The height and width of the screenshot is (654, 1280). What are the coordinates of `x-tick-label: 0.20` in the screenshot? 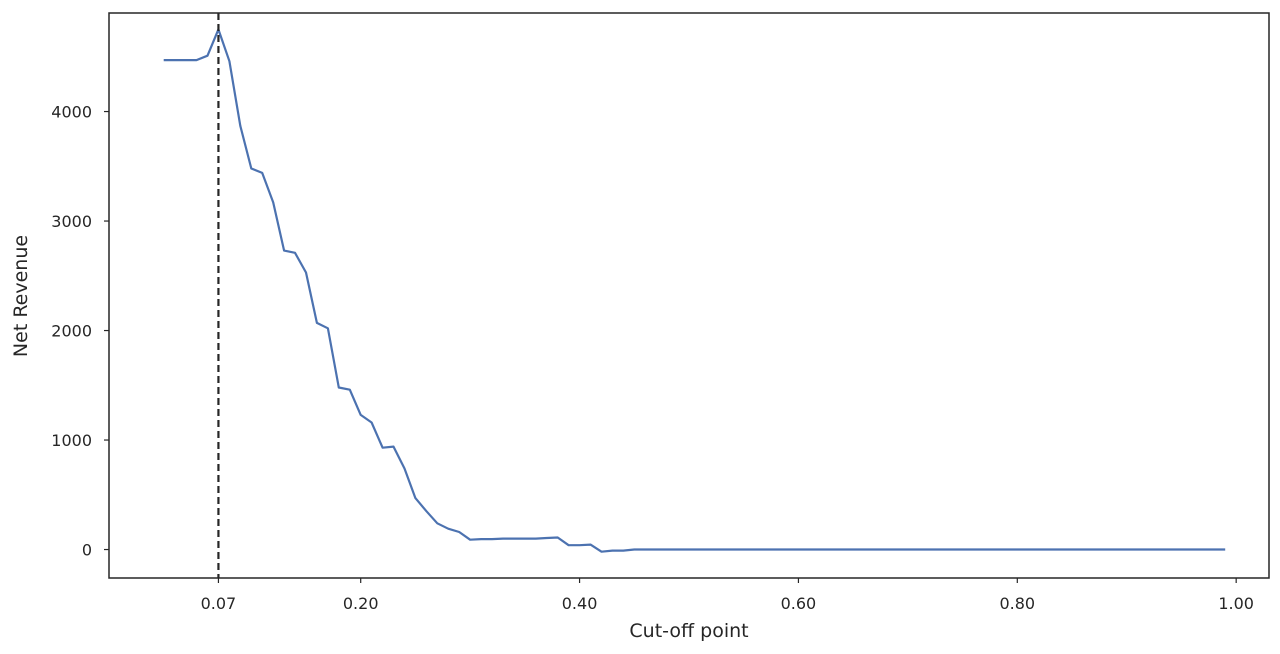 It's located at (361, 603).